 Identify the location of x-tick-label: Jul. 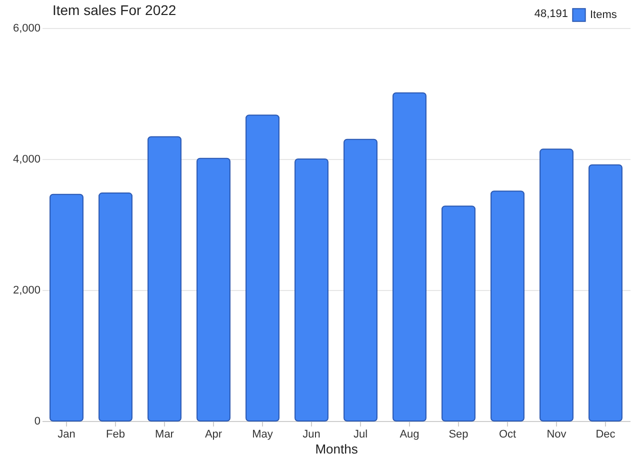
(360, 434).